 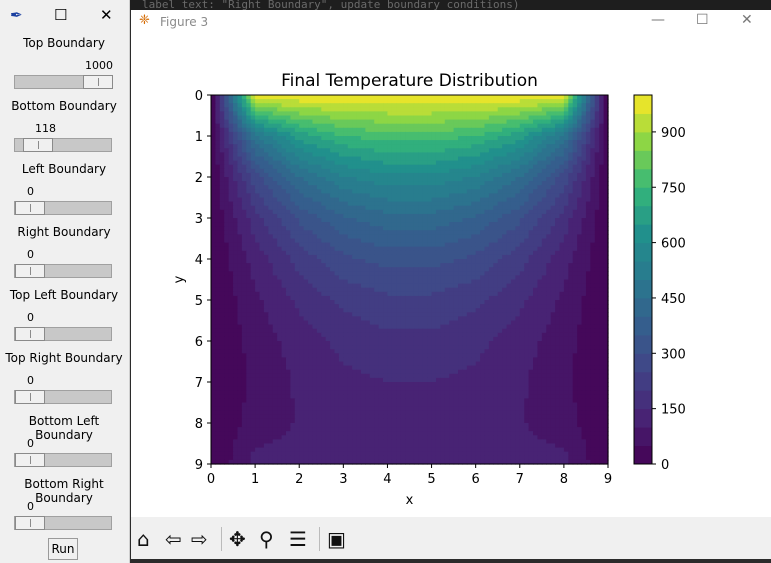 I want to click on run-button: Run, so click(x=63, y=549).